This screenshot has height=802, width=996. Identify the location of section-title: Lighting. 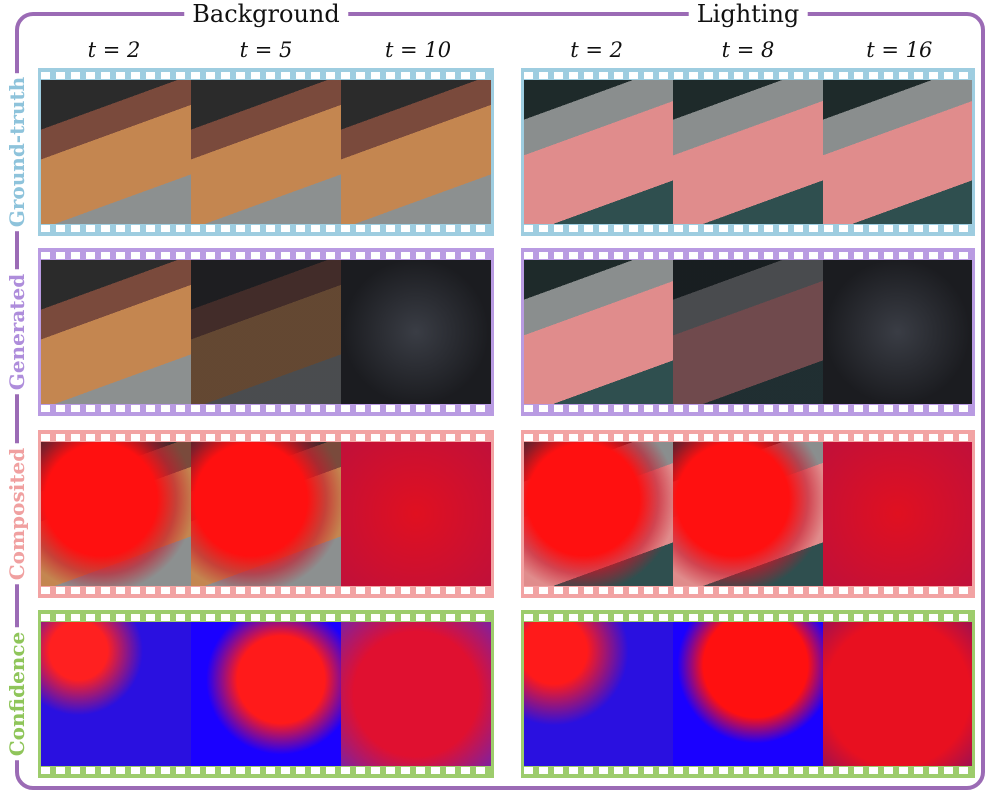
(748, 14).